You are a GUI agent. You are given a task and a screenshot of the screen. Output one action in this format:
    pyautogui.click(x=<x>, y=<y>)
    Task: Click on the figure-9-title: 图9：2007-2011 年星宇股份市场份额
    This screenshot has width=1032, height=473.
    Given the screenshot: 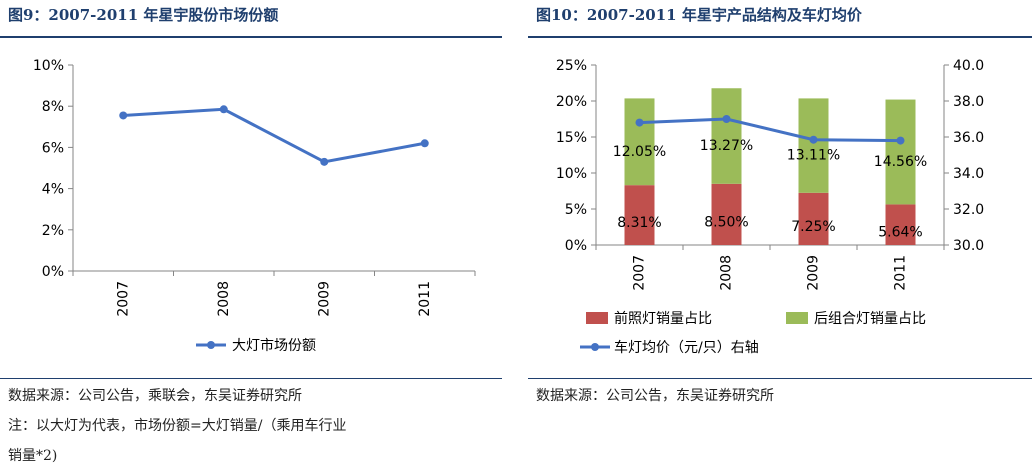 What is the action you would take?
    pyautogui.click(x=143, y=15)
    